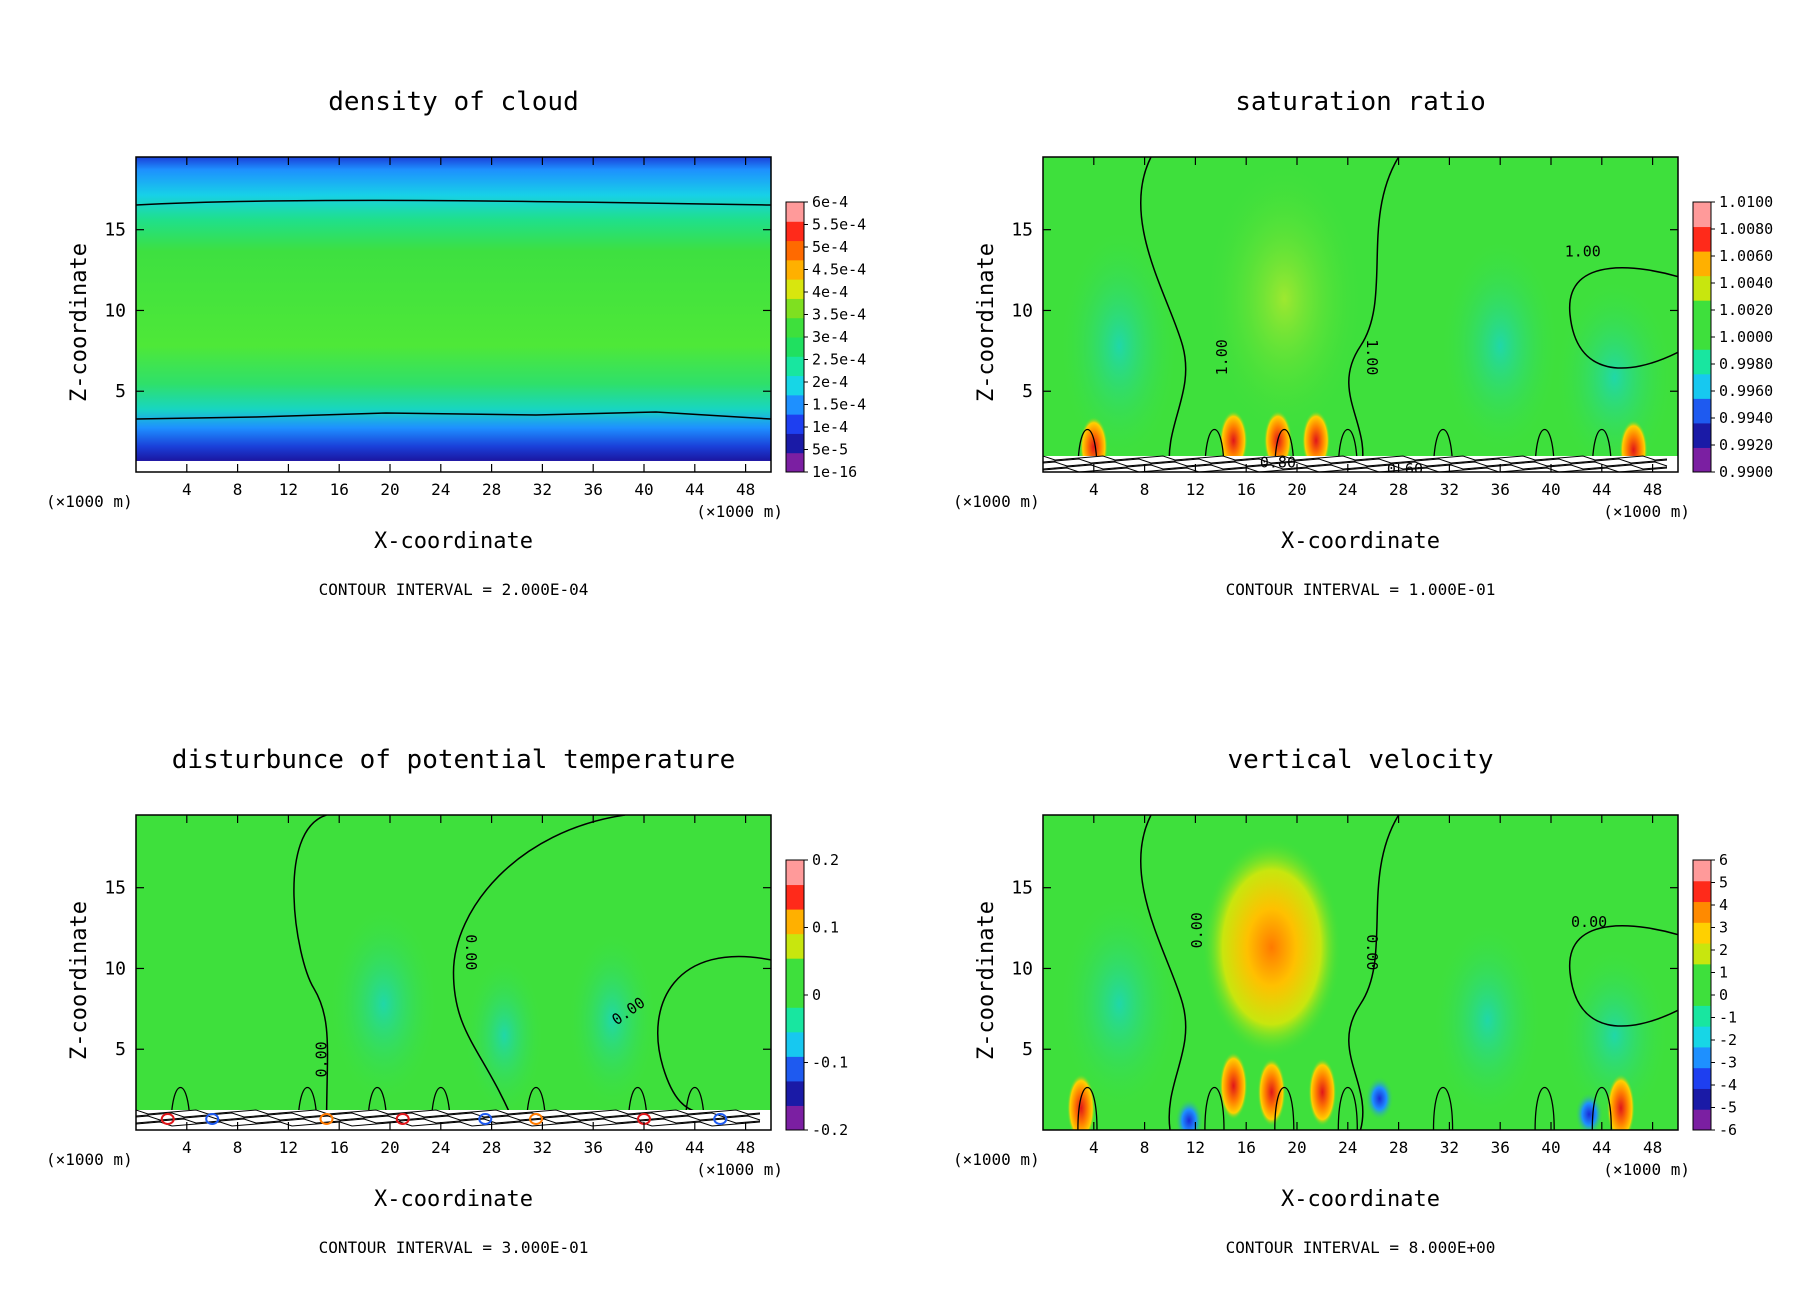 This screenshot has height=1312, width=1808. What do you see at coordinates (115, 968) in the screenshot?
I see `y-tick-label: 10` at bounding box center [115, 968].